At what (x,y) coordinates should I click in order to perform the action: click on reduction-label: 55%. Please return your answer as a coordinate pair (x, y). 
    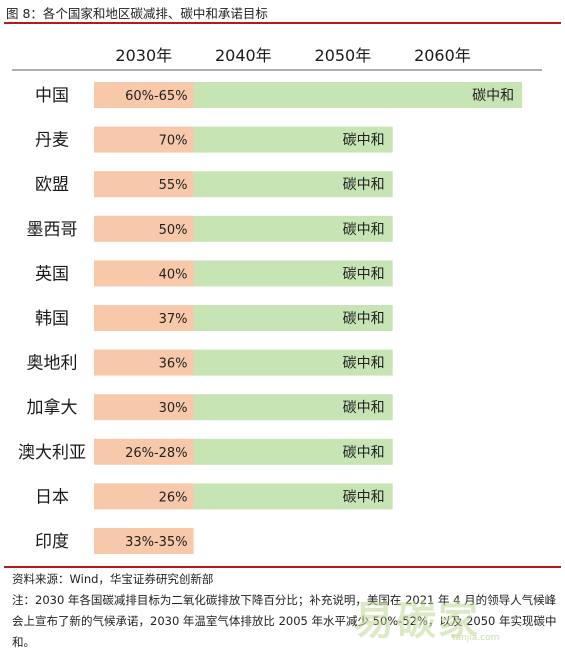
    Looking at the image, I should click on (173, 185).